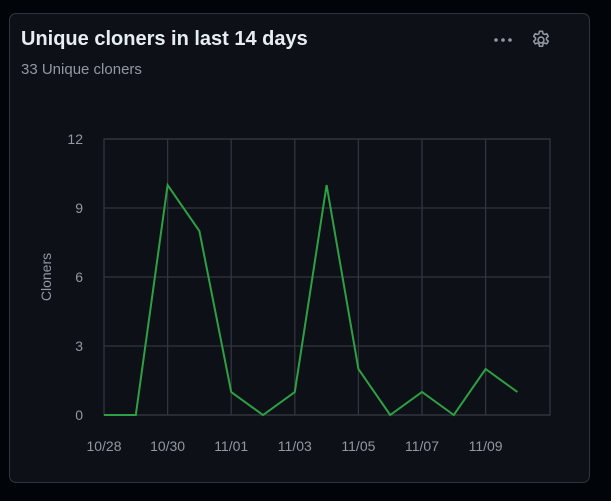  What do you see at coordinates (79, 277) in the screenshot?
I see `y-tick-label: 6` at bounding box center [79, 277].